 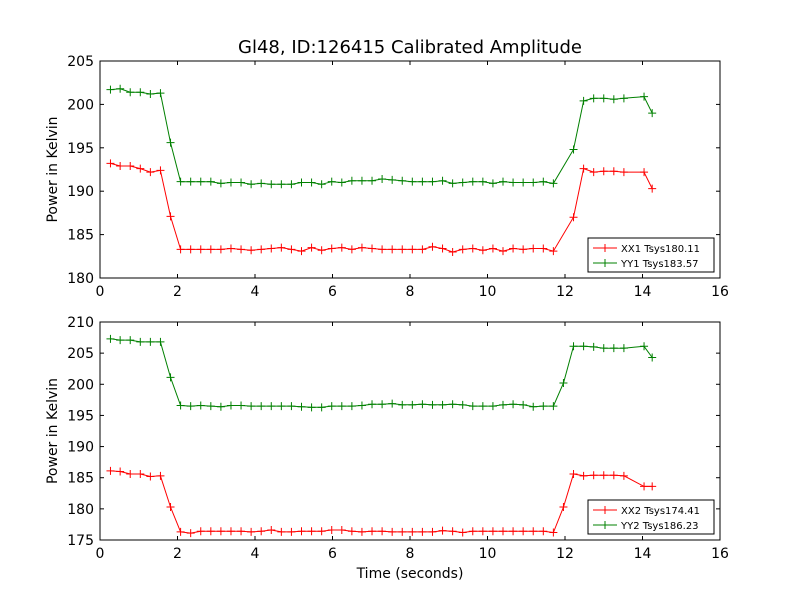 What do you see at coordinates (100, 554) in the screenshot?
I see `x-tick-label: 0` at bounding box center [100, 554].